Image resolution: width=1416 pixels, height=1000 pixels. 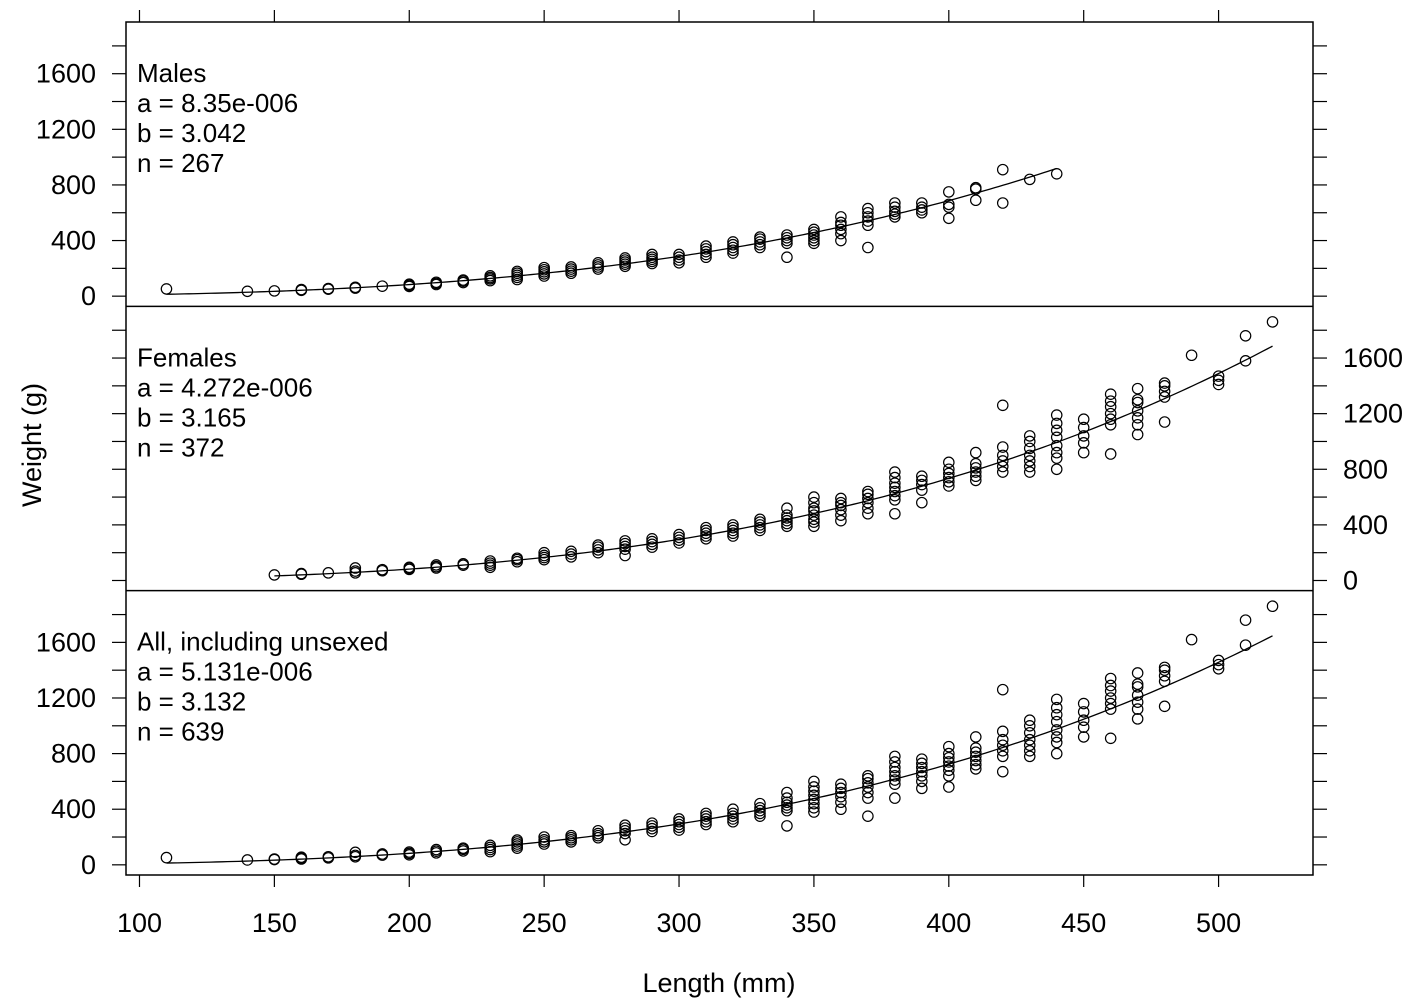 I want to click on y-tick-label: 400, so click(x=73, y=241).